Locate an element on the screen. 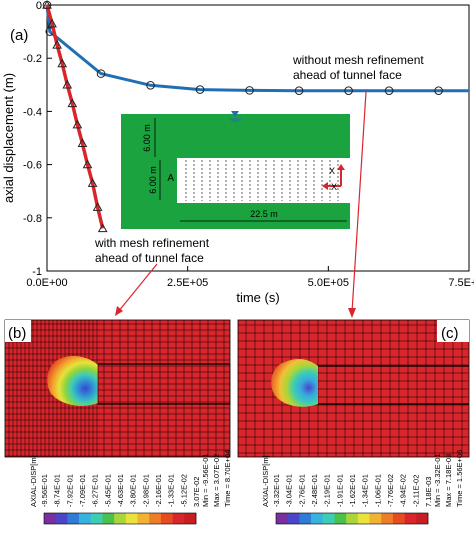 The image size is (474, 542). mesh-b-background is located at coordinates (117, 388).